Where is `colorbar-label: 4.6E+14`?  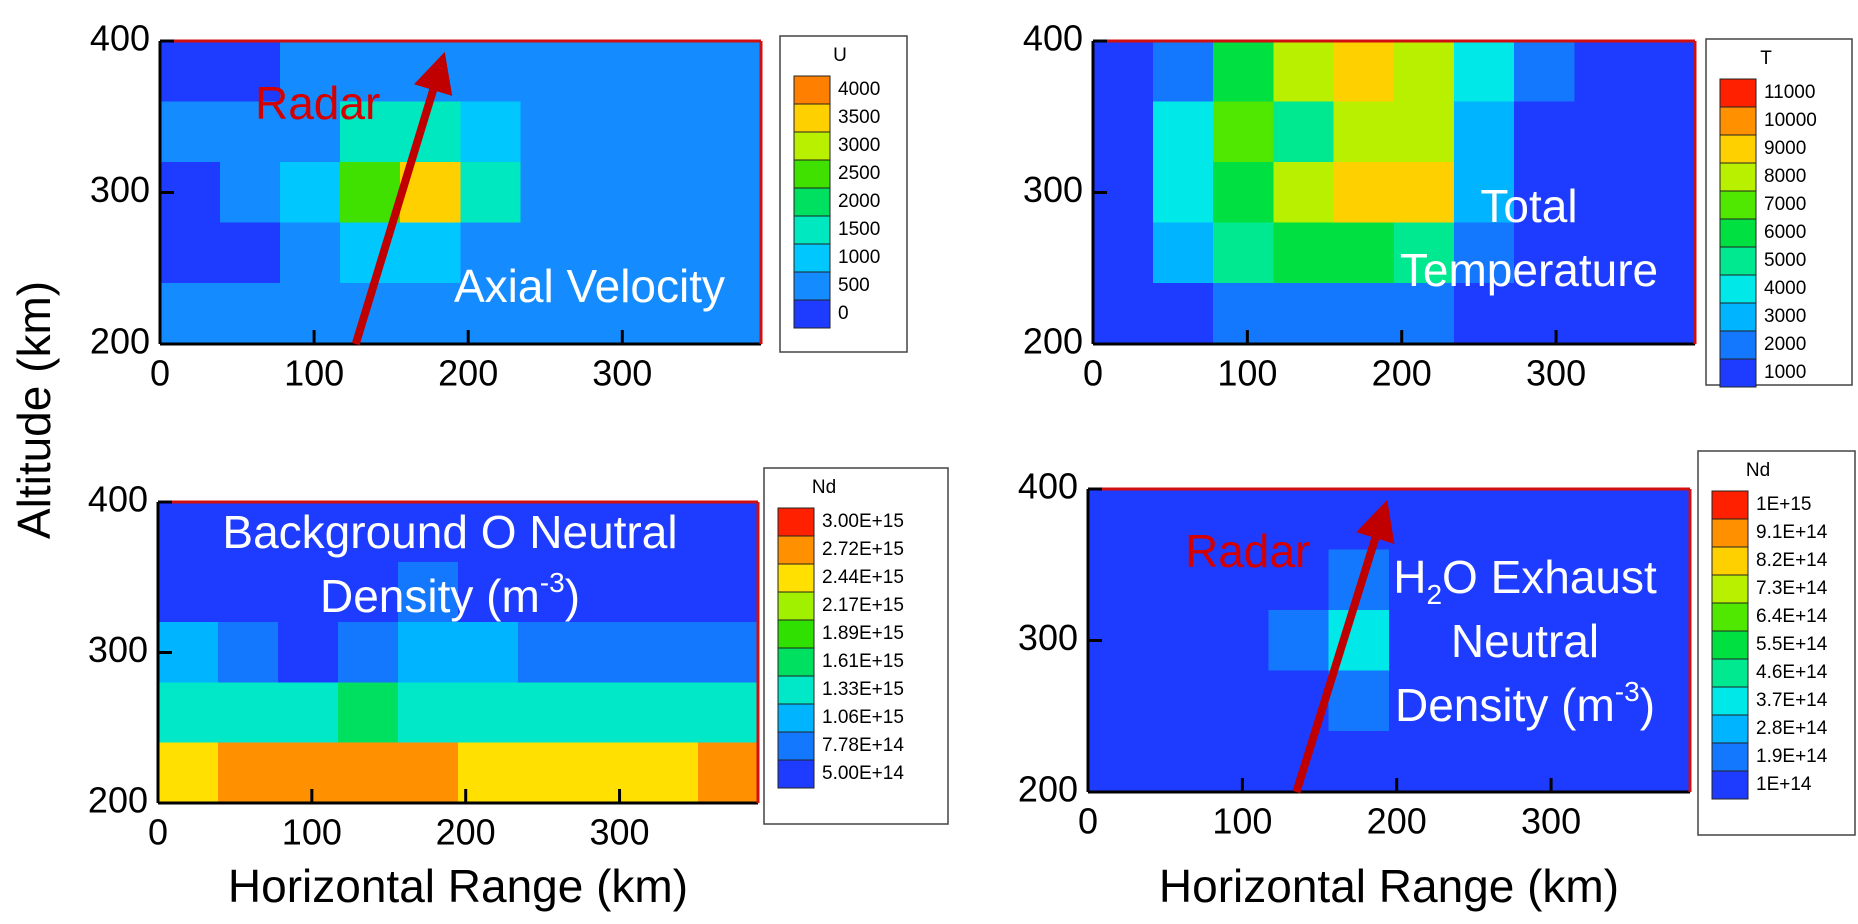
colorbar-label: 4.6E+14 is located at coordinates (1792, 672).